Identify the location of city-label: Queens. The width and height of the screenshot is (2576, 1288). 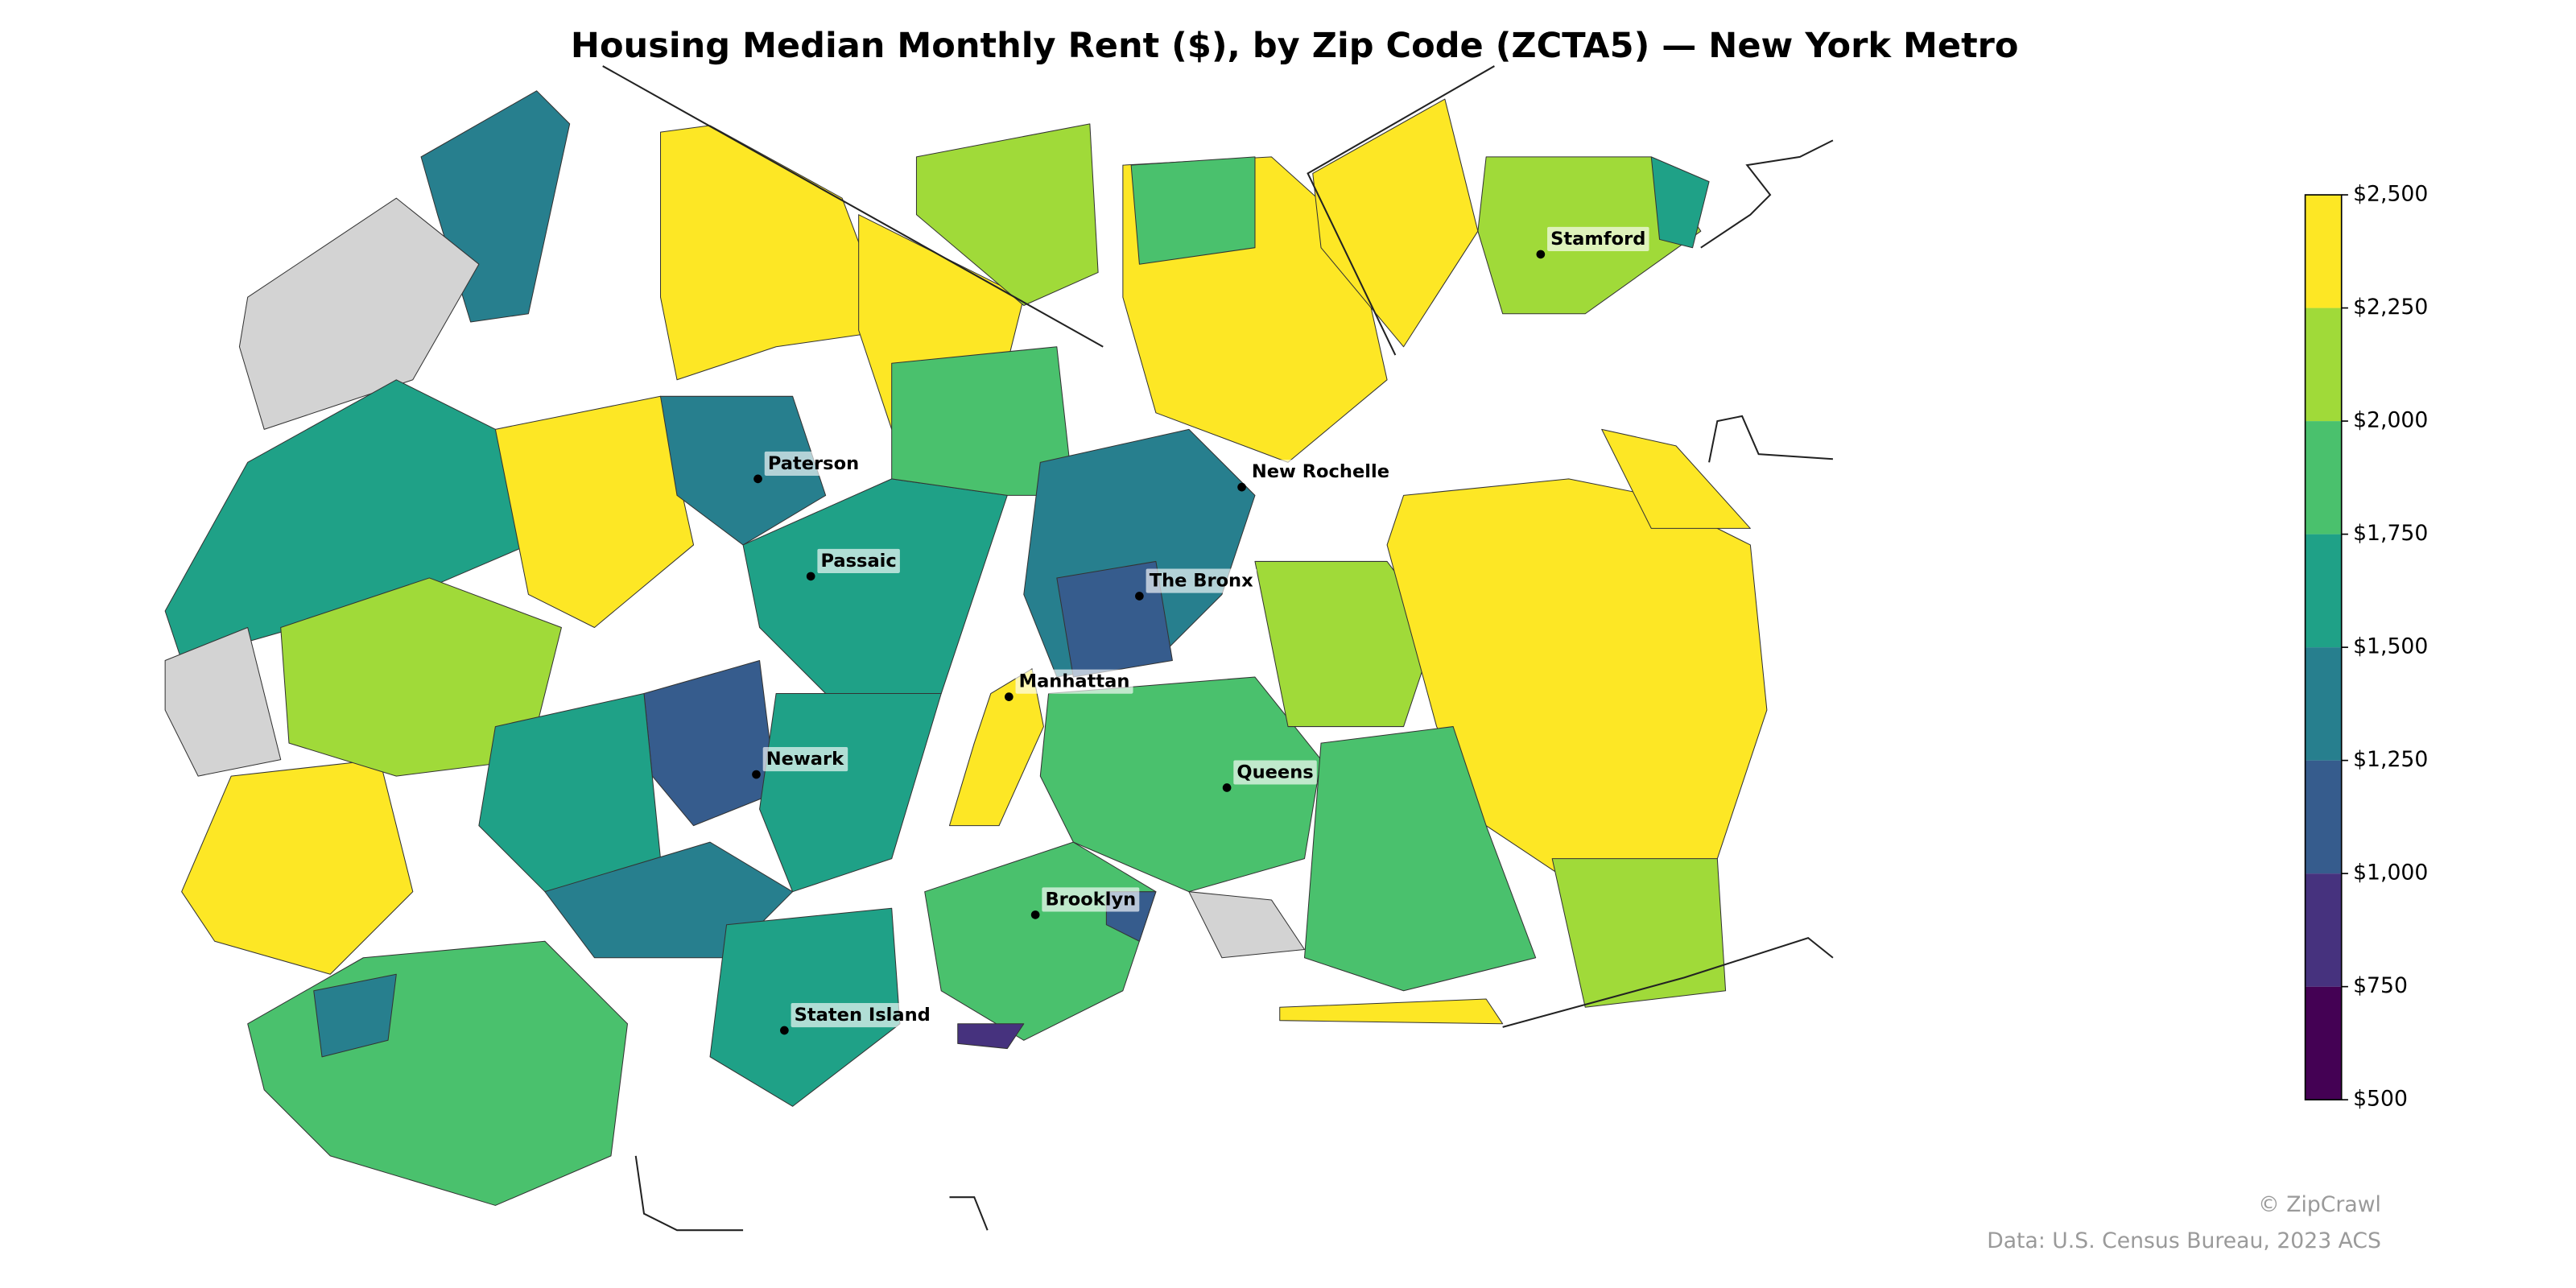
(1274, 772).